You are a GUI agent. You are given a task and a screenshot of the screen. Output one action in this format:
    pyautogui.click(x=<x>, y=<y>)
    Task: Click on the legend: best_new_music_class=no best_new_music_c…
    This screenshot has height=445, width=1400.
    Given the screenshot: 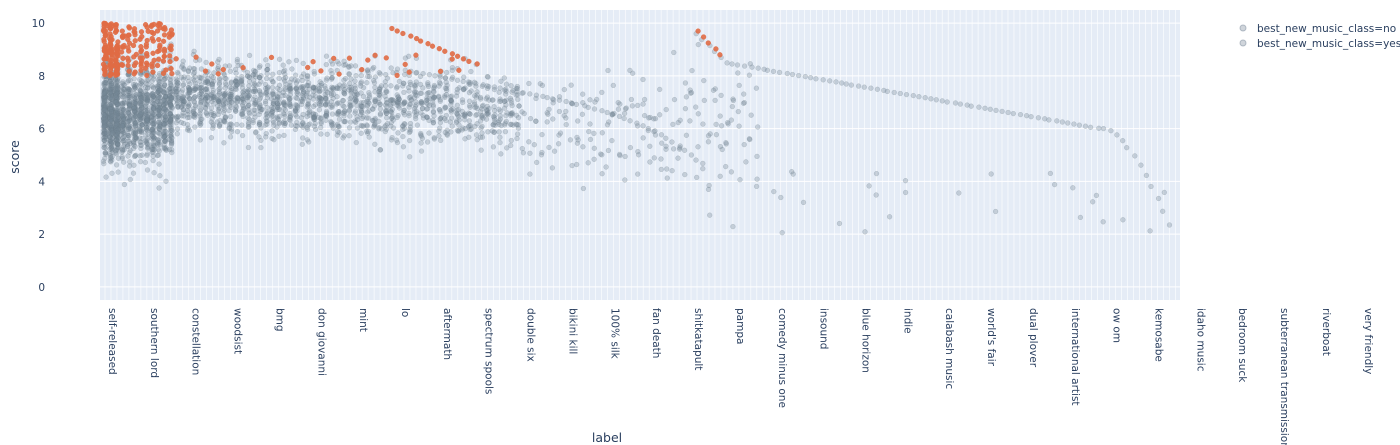 What is the action you would take?
    pyautogui.click(x=1319, y=36)
    